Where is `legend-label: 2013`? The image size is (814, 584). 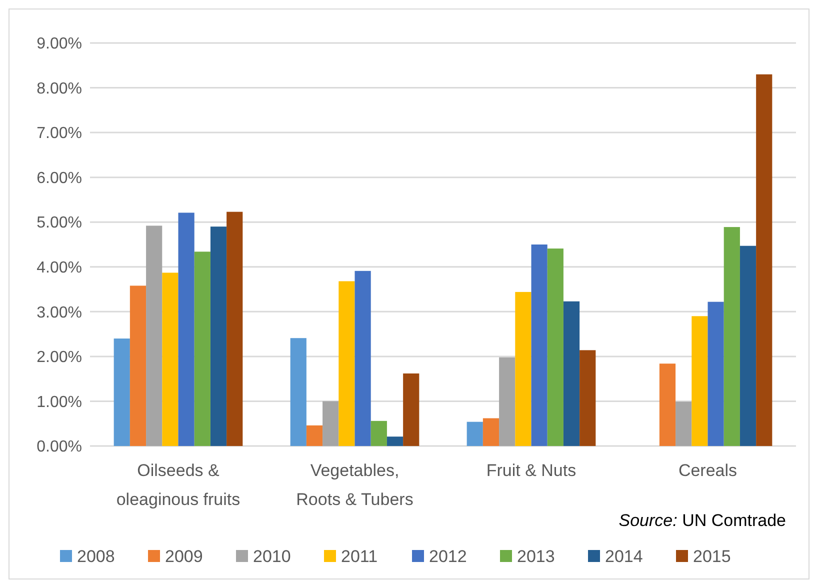
legend-label: 2013 is located at coordinates (536, 556).